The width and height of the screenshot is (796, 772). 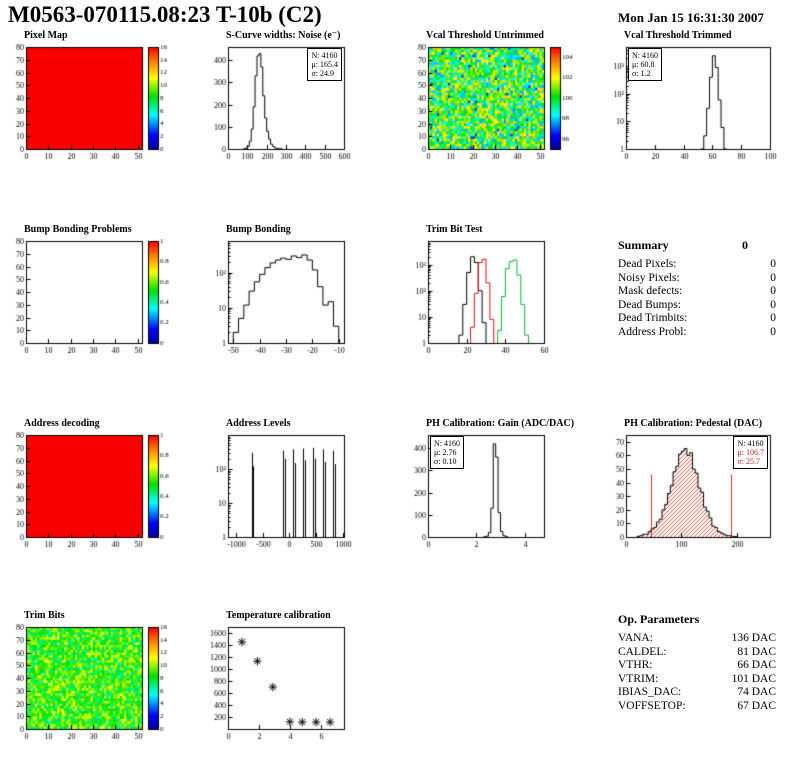 I want to click on summary-title: Summary, so click(x=643, y=245).